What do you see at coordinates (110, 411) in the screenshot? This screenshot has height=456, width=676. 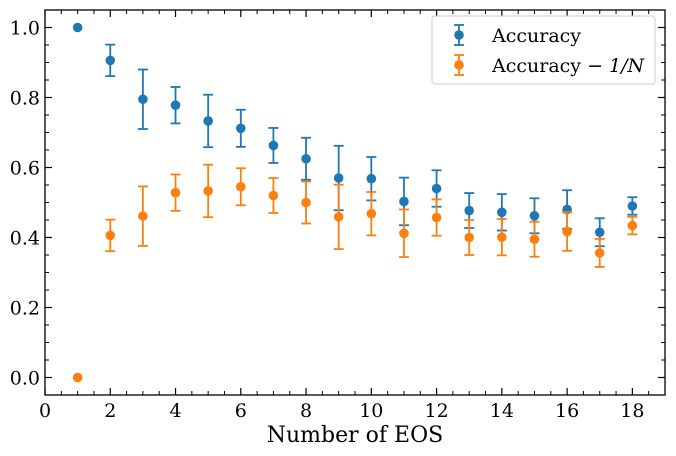 I see `x-tick-label: 2` at bounding box center [110, 411].